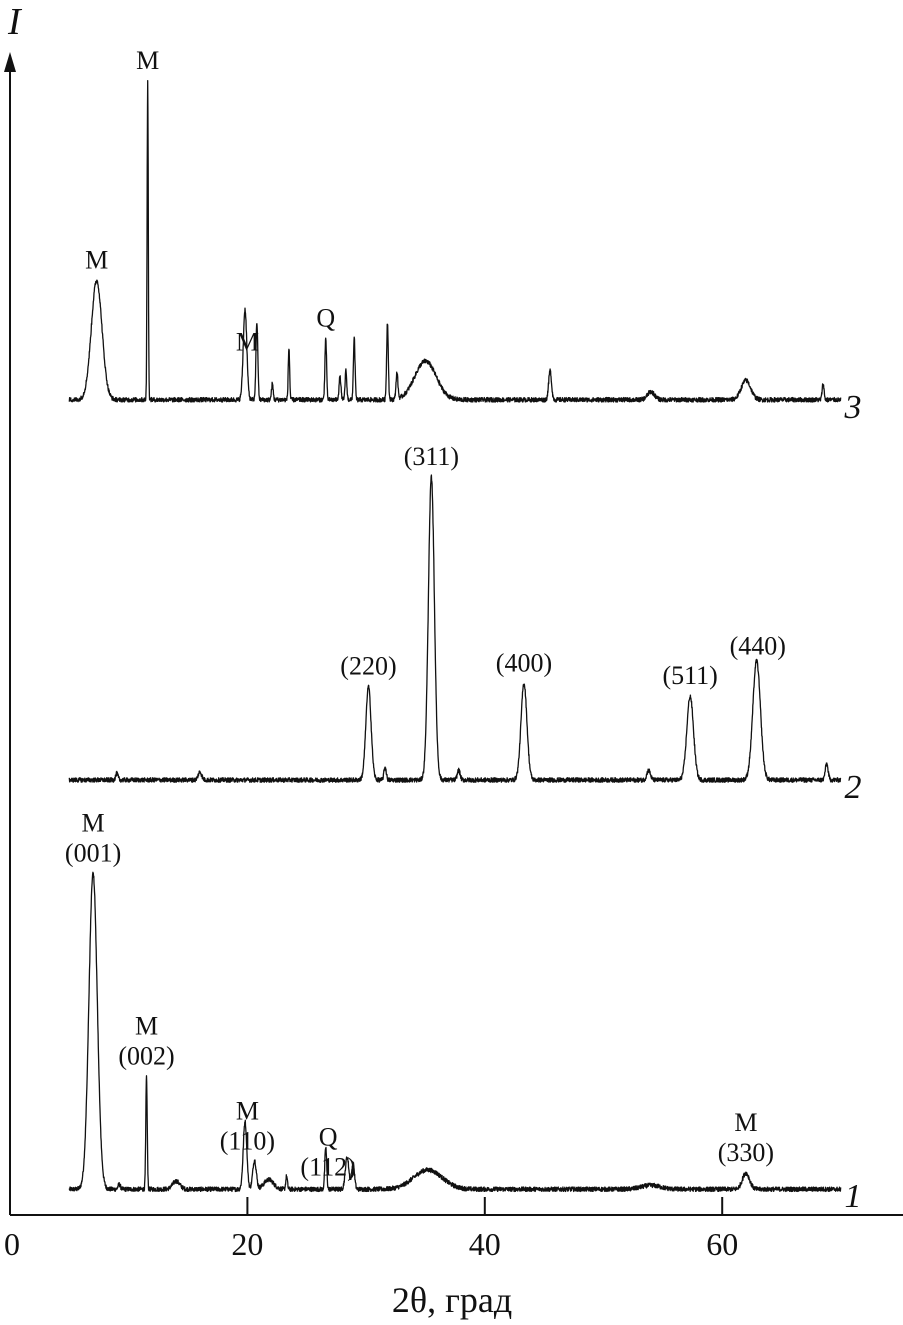 This screenshot has height=1325, width=903. I want to click on x-tick-label: 0, so click(12, 1244).